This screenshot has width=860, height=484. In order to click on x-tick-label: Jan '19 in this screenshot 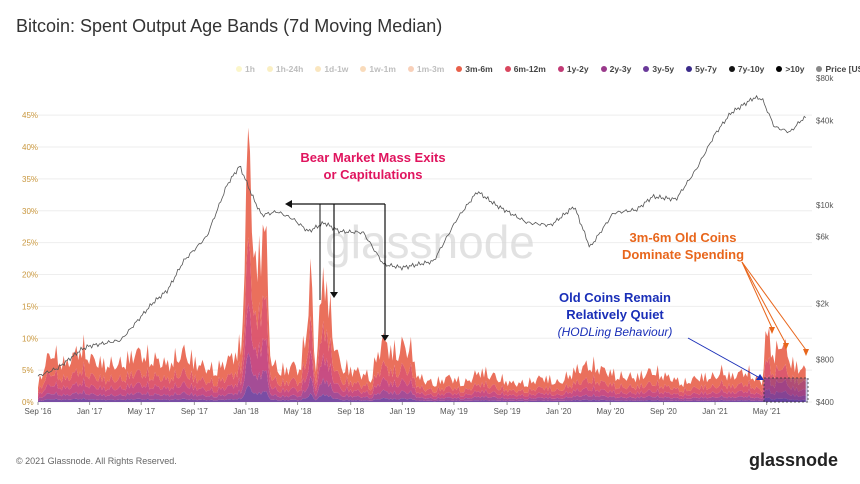, I will do `click(403, 411)`.